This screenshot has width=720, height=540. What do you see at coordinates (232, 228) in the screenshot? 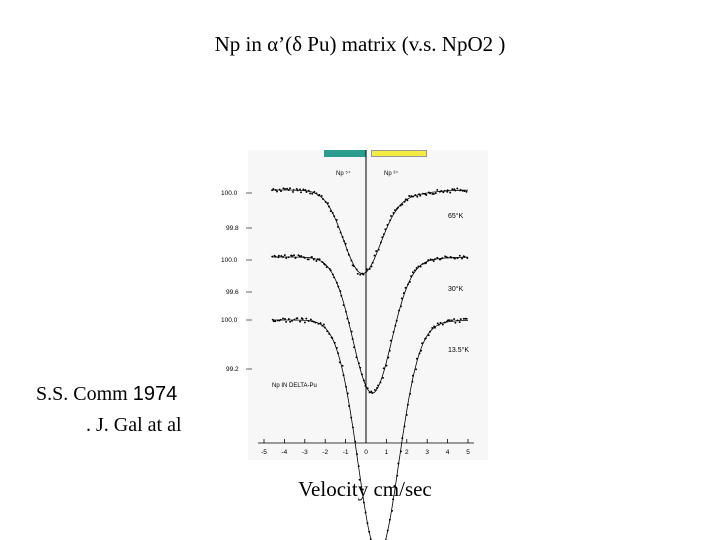
I see `y-tick-label-2: 99.8` at bounding box center [232, 228].